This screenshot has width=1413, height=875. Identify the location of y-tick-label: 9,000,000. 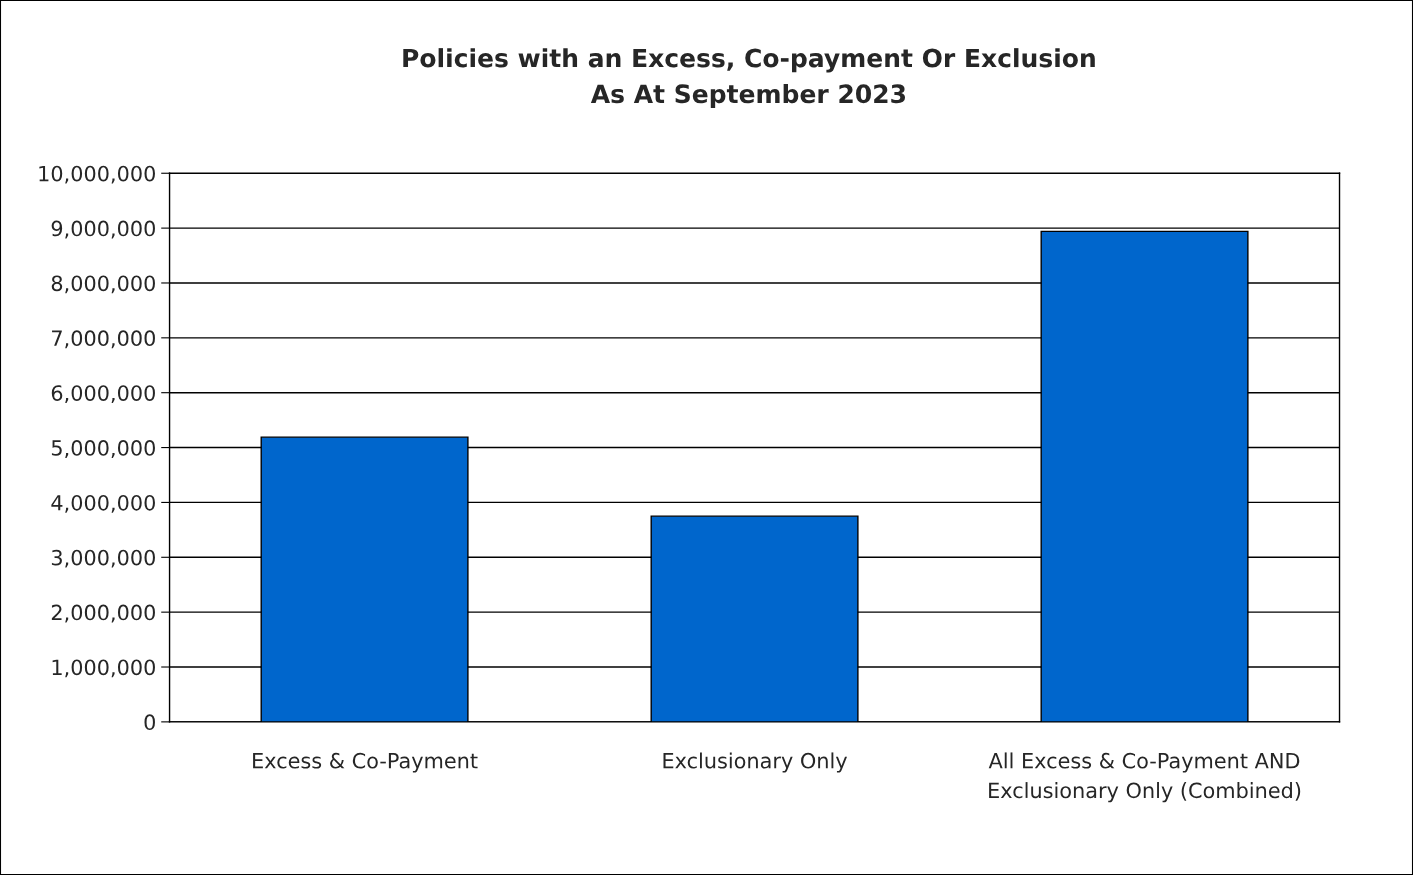
(103, 229).